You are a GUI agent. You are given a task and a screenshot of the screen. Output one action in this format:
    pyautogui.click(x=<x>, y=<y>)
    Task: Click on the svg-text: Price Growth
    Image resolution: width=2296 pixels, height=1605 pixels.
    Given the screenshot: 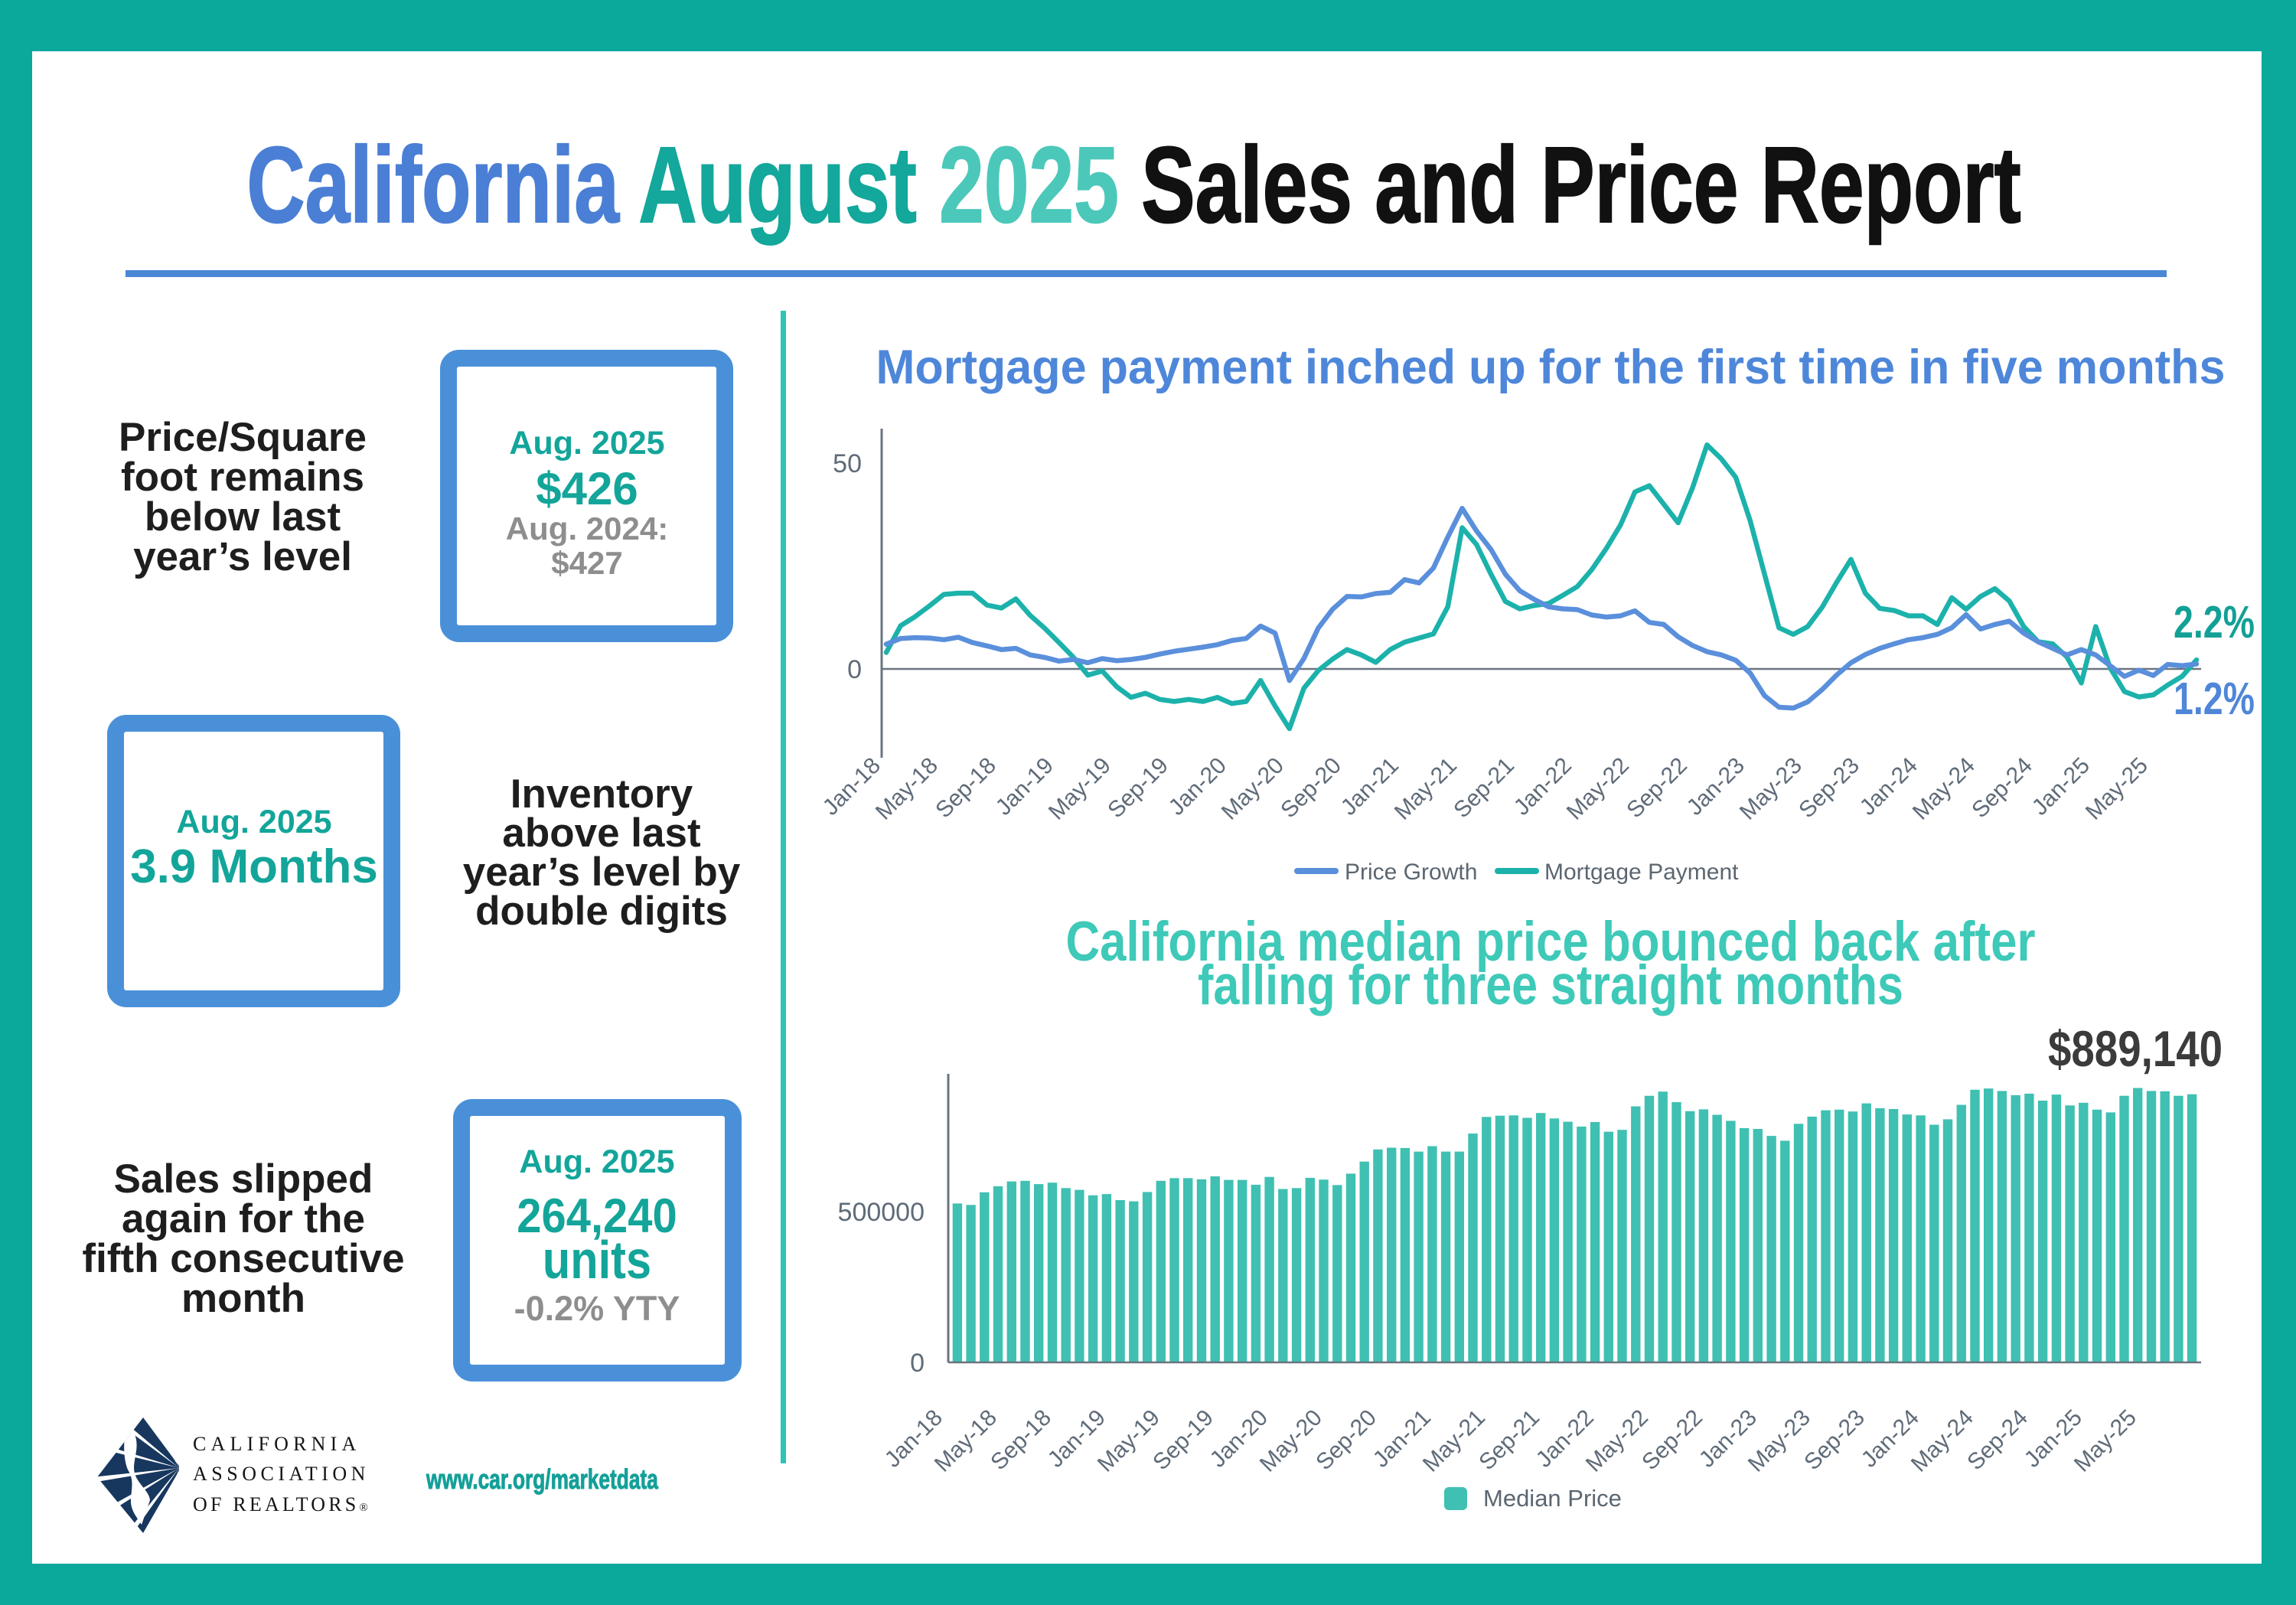 What is the action you would take?
    pyautogui.click(x=1411, y=872)
    